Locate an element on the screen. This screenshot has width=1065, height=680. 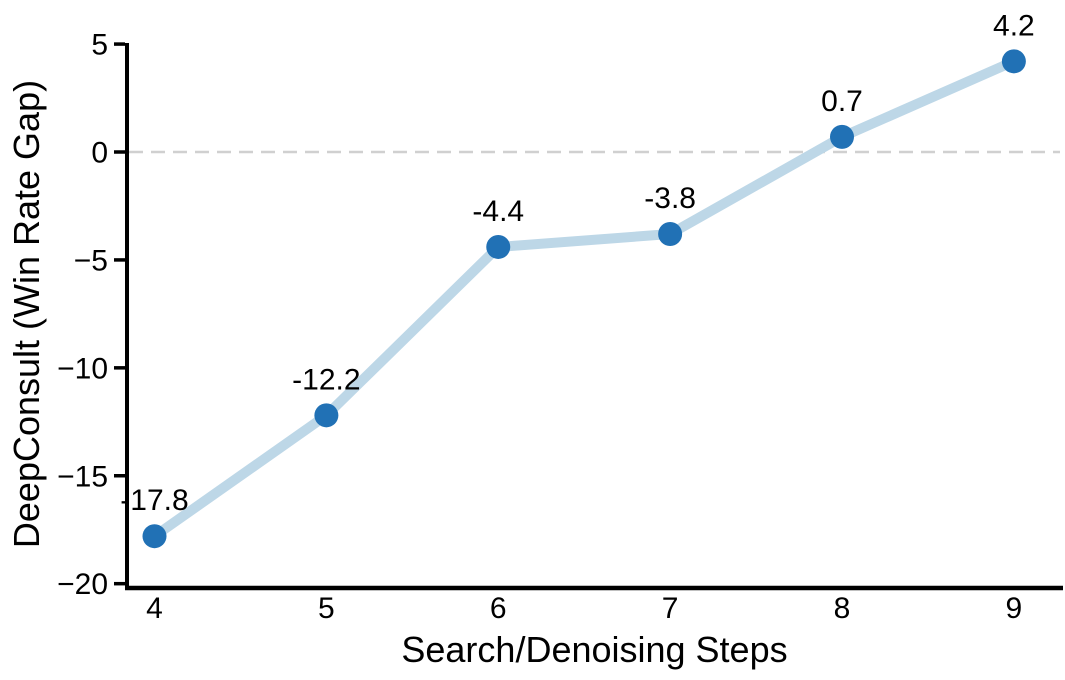
y-tick-label: −5 is located at coordinates (91, 260).